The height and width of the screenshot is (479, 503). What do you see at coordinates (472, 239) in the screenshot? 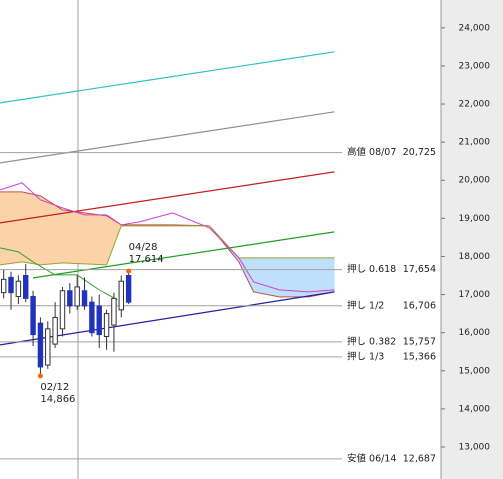
I see `axis-background` at bounding box center [472, 239].